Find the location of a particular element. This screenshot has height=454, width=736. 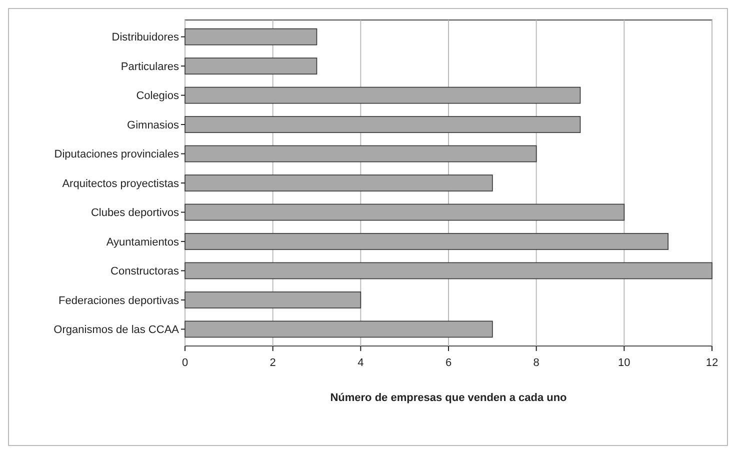

x-tick-label: 2 is located at coordinates (273, 363).